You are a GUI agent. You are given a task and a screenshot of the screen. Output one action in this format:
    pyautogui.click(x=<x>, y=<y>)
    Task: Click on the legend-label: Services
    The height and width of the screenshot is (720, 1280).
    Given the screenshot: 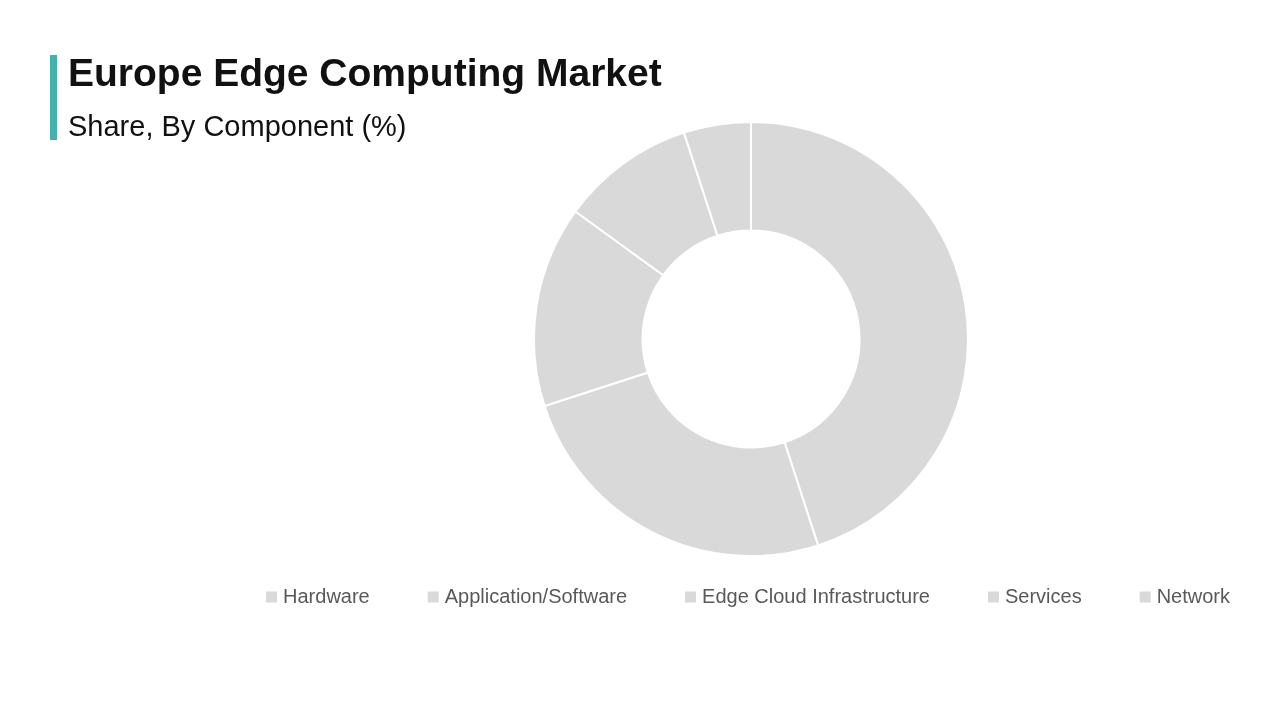 What is the action you would take?
    pyautogui.click(x=1043, y=595)
    